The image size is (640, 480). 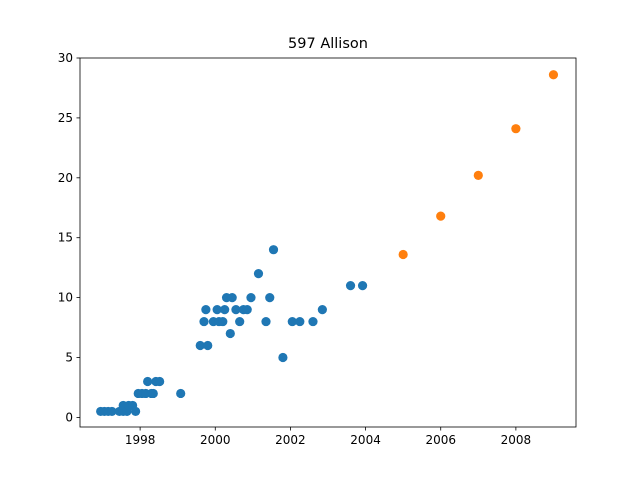 I want to click on chart-title: 597 Allison, so click(x=328, y=44).